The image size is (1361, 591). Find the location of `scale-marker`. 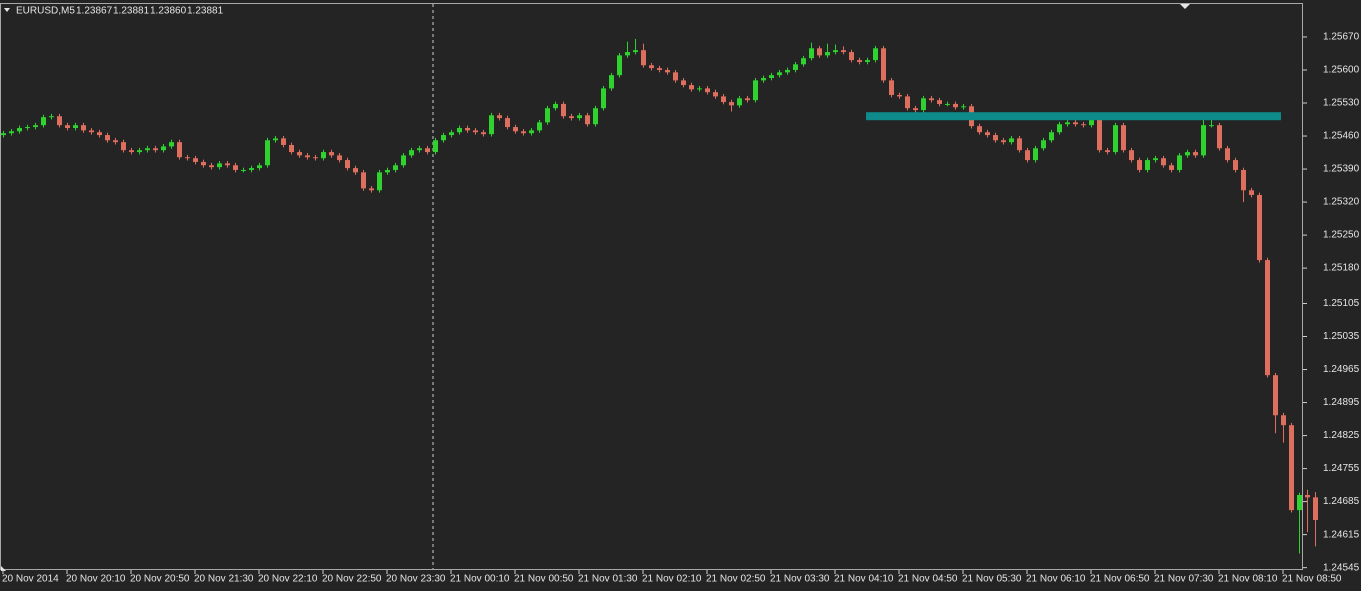

scale-marker is located at coordinates (3, 568).